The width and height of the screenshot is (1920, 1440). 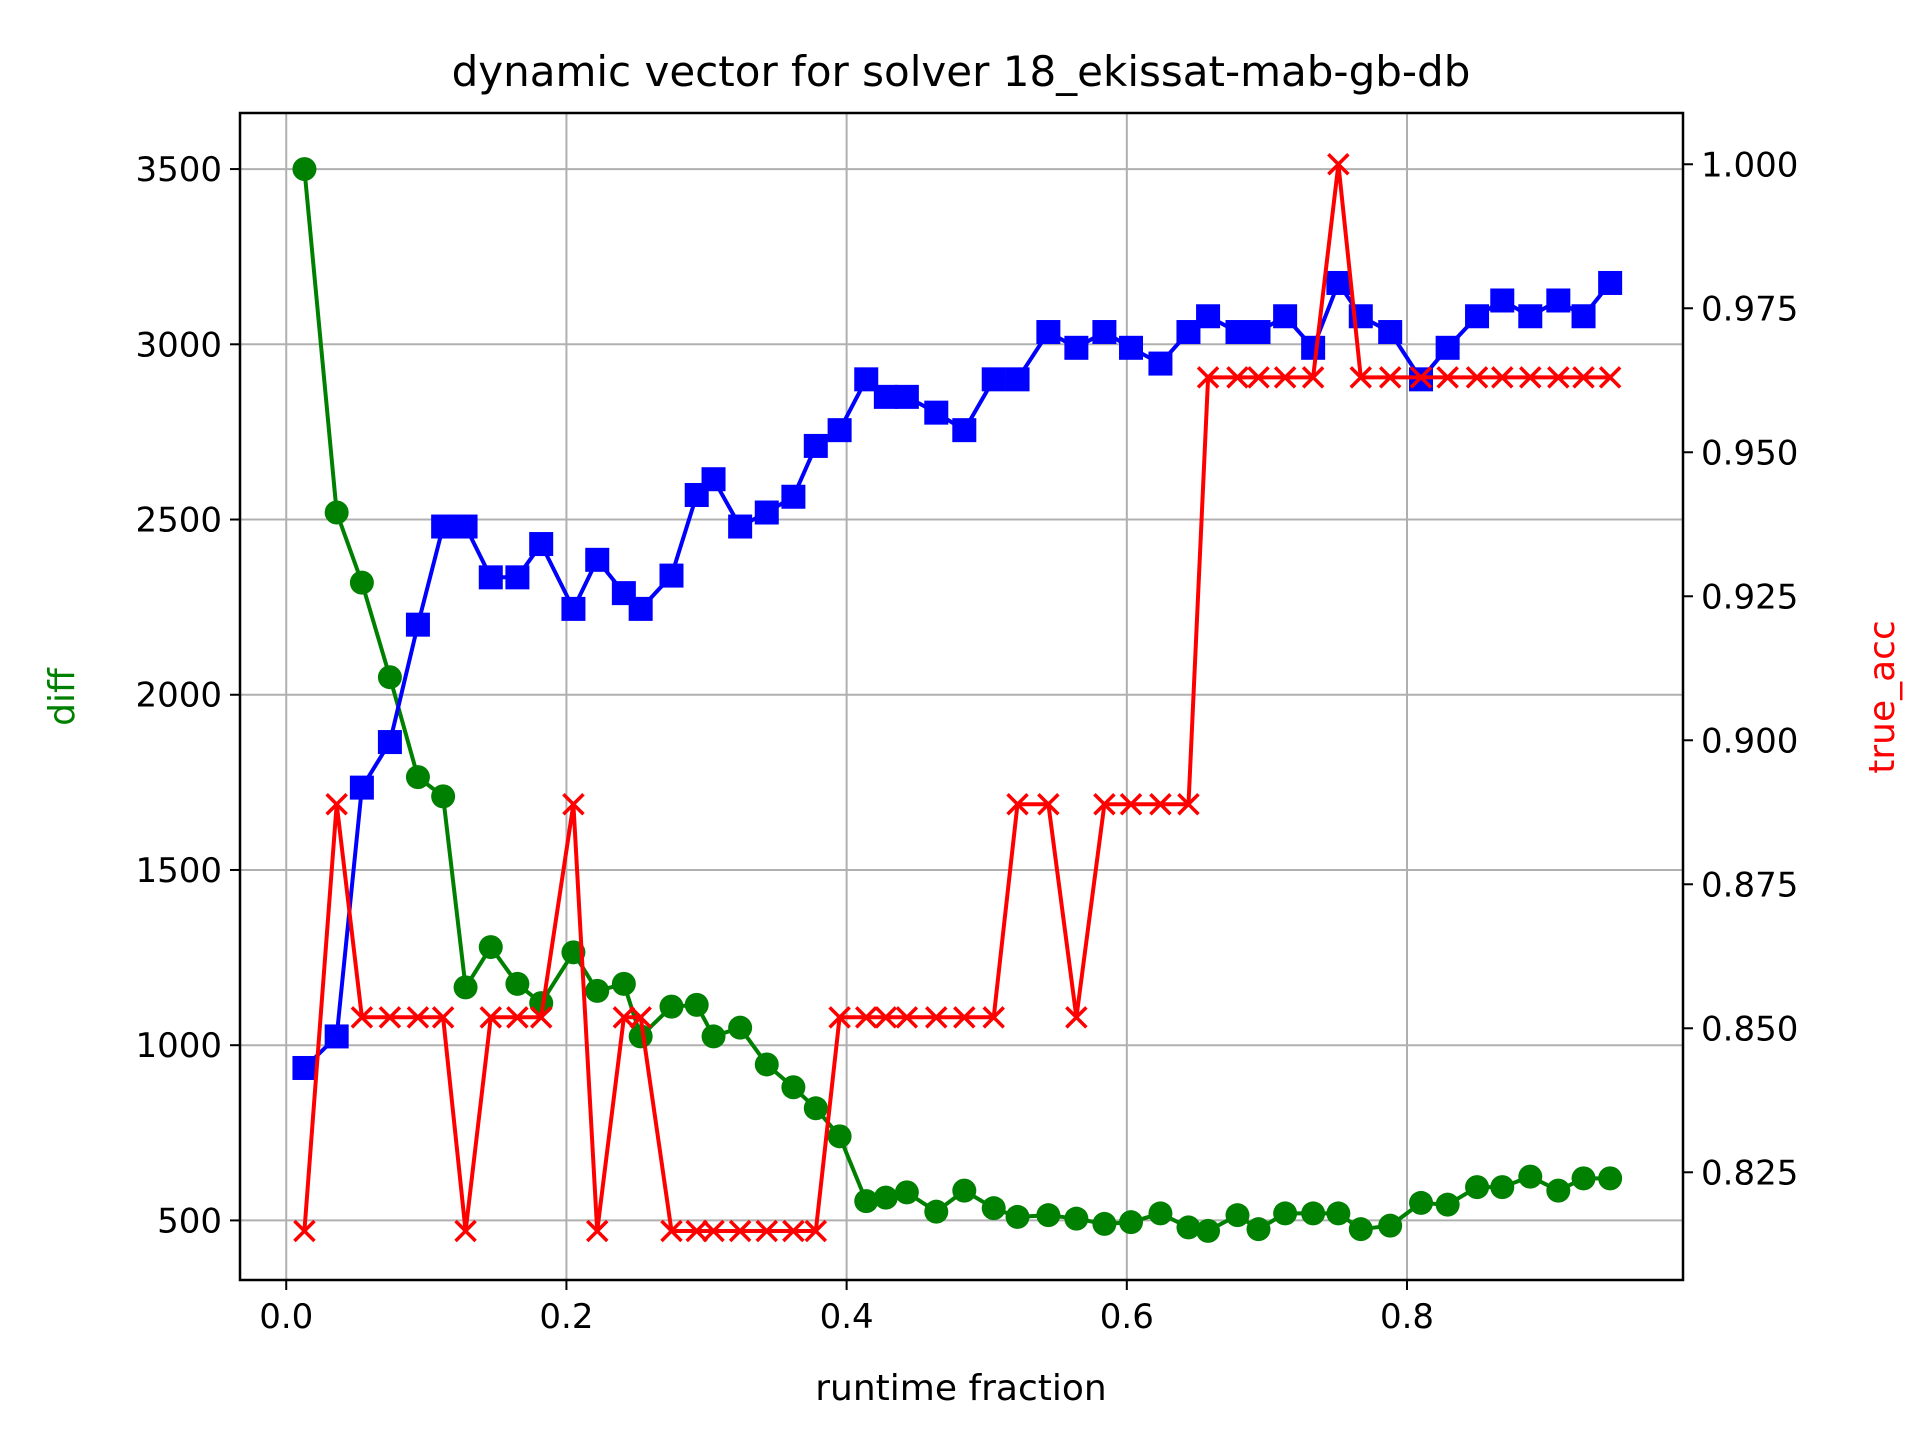 What do you see at coordinates (961, 1388) in the screenshot?
I see `x-axis-title: runtime fraction` at bounding box center [961, 1388].